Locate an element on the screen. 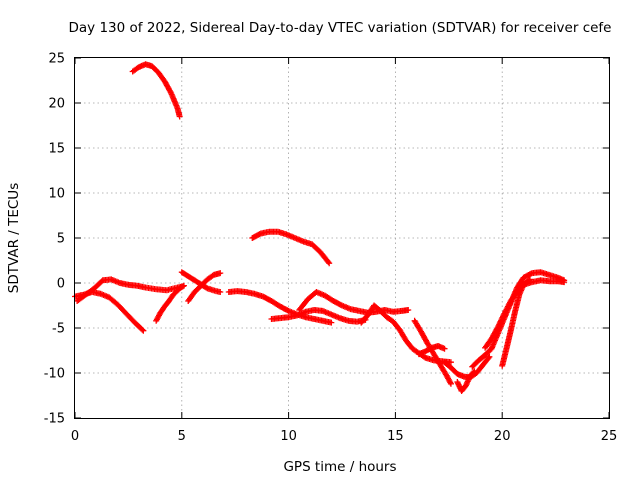 Image resolution: width=640 pixels, height=480 pixels. x-tick-label: 15 is located at coordinates (395, 436).